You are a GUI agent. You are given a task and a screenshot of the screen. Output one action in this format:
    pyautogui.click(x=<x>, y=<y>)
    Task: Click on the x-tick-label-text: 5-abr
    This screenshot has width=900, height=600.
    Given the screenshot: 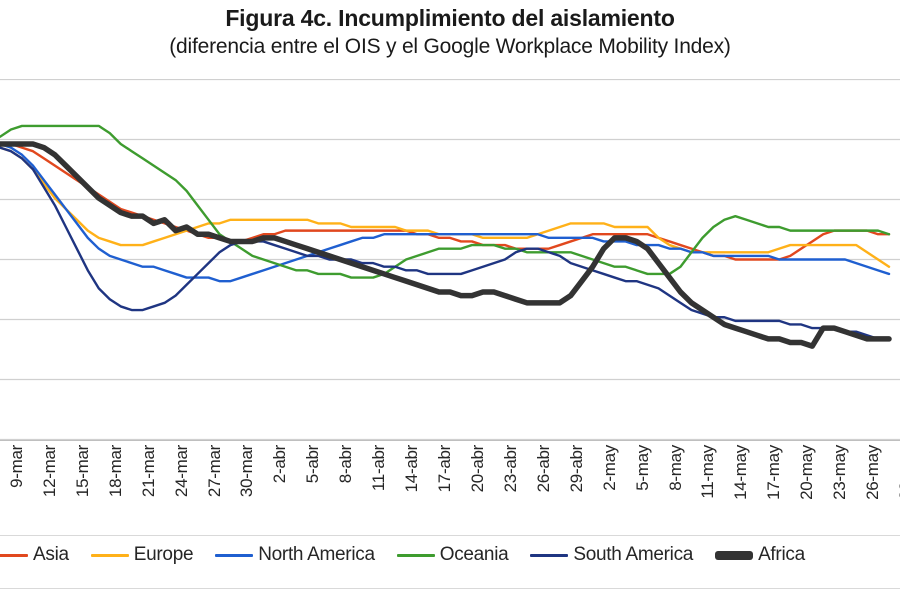 What is the action you would take?
    pyautogui.click(x=313, y=464)
    